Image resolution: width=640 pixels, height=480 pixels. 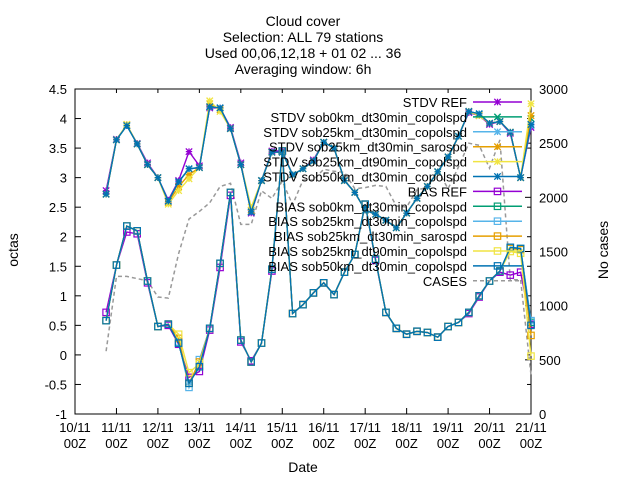 What do you see at coordinates (445, 281) in the screenshot?
I see `legend-label: CASES` at bounding box center [445, 281].